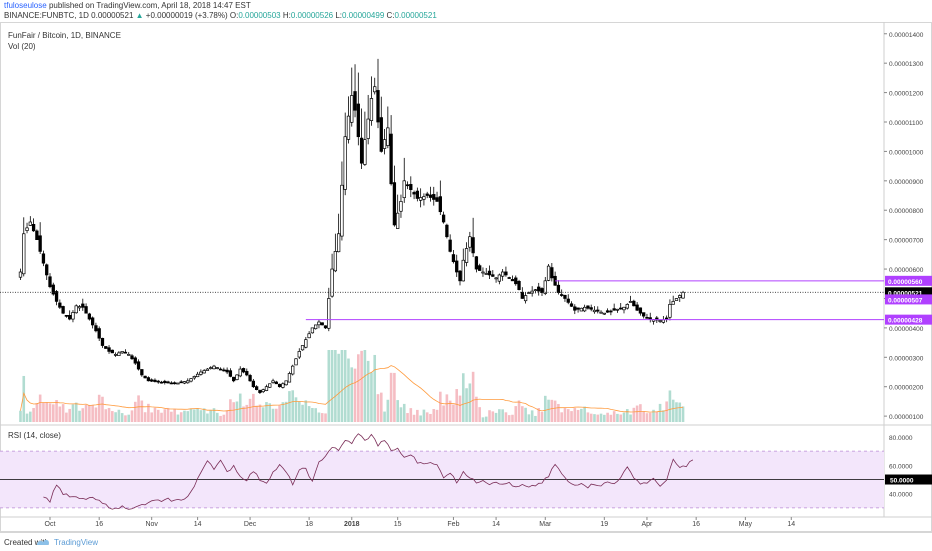 Image resolution: width=932 pixels, height=551 pixels. I want to click on x-tick-label: May, so click(746, 524).